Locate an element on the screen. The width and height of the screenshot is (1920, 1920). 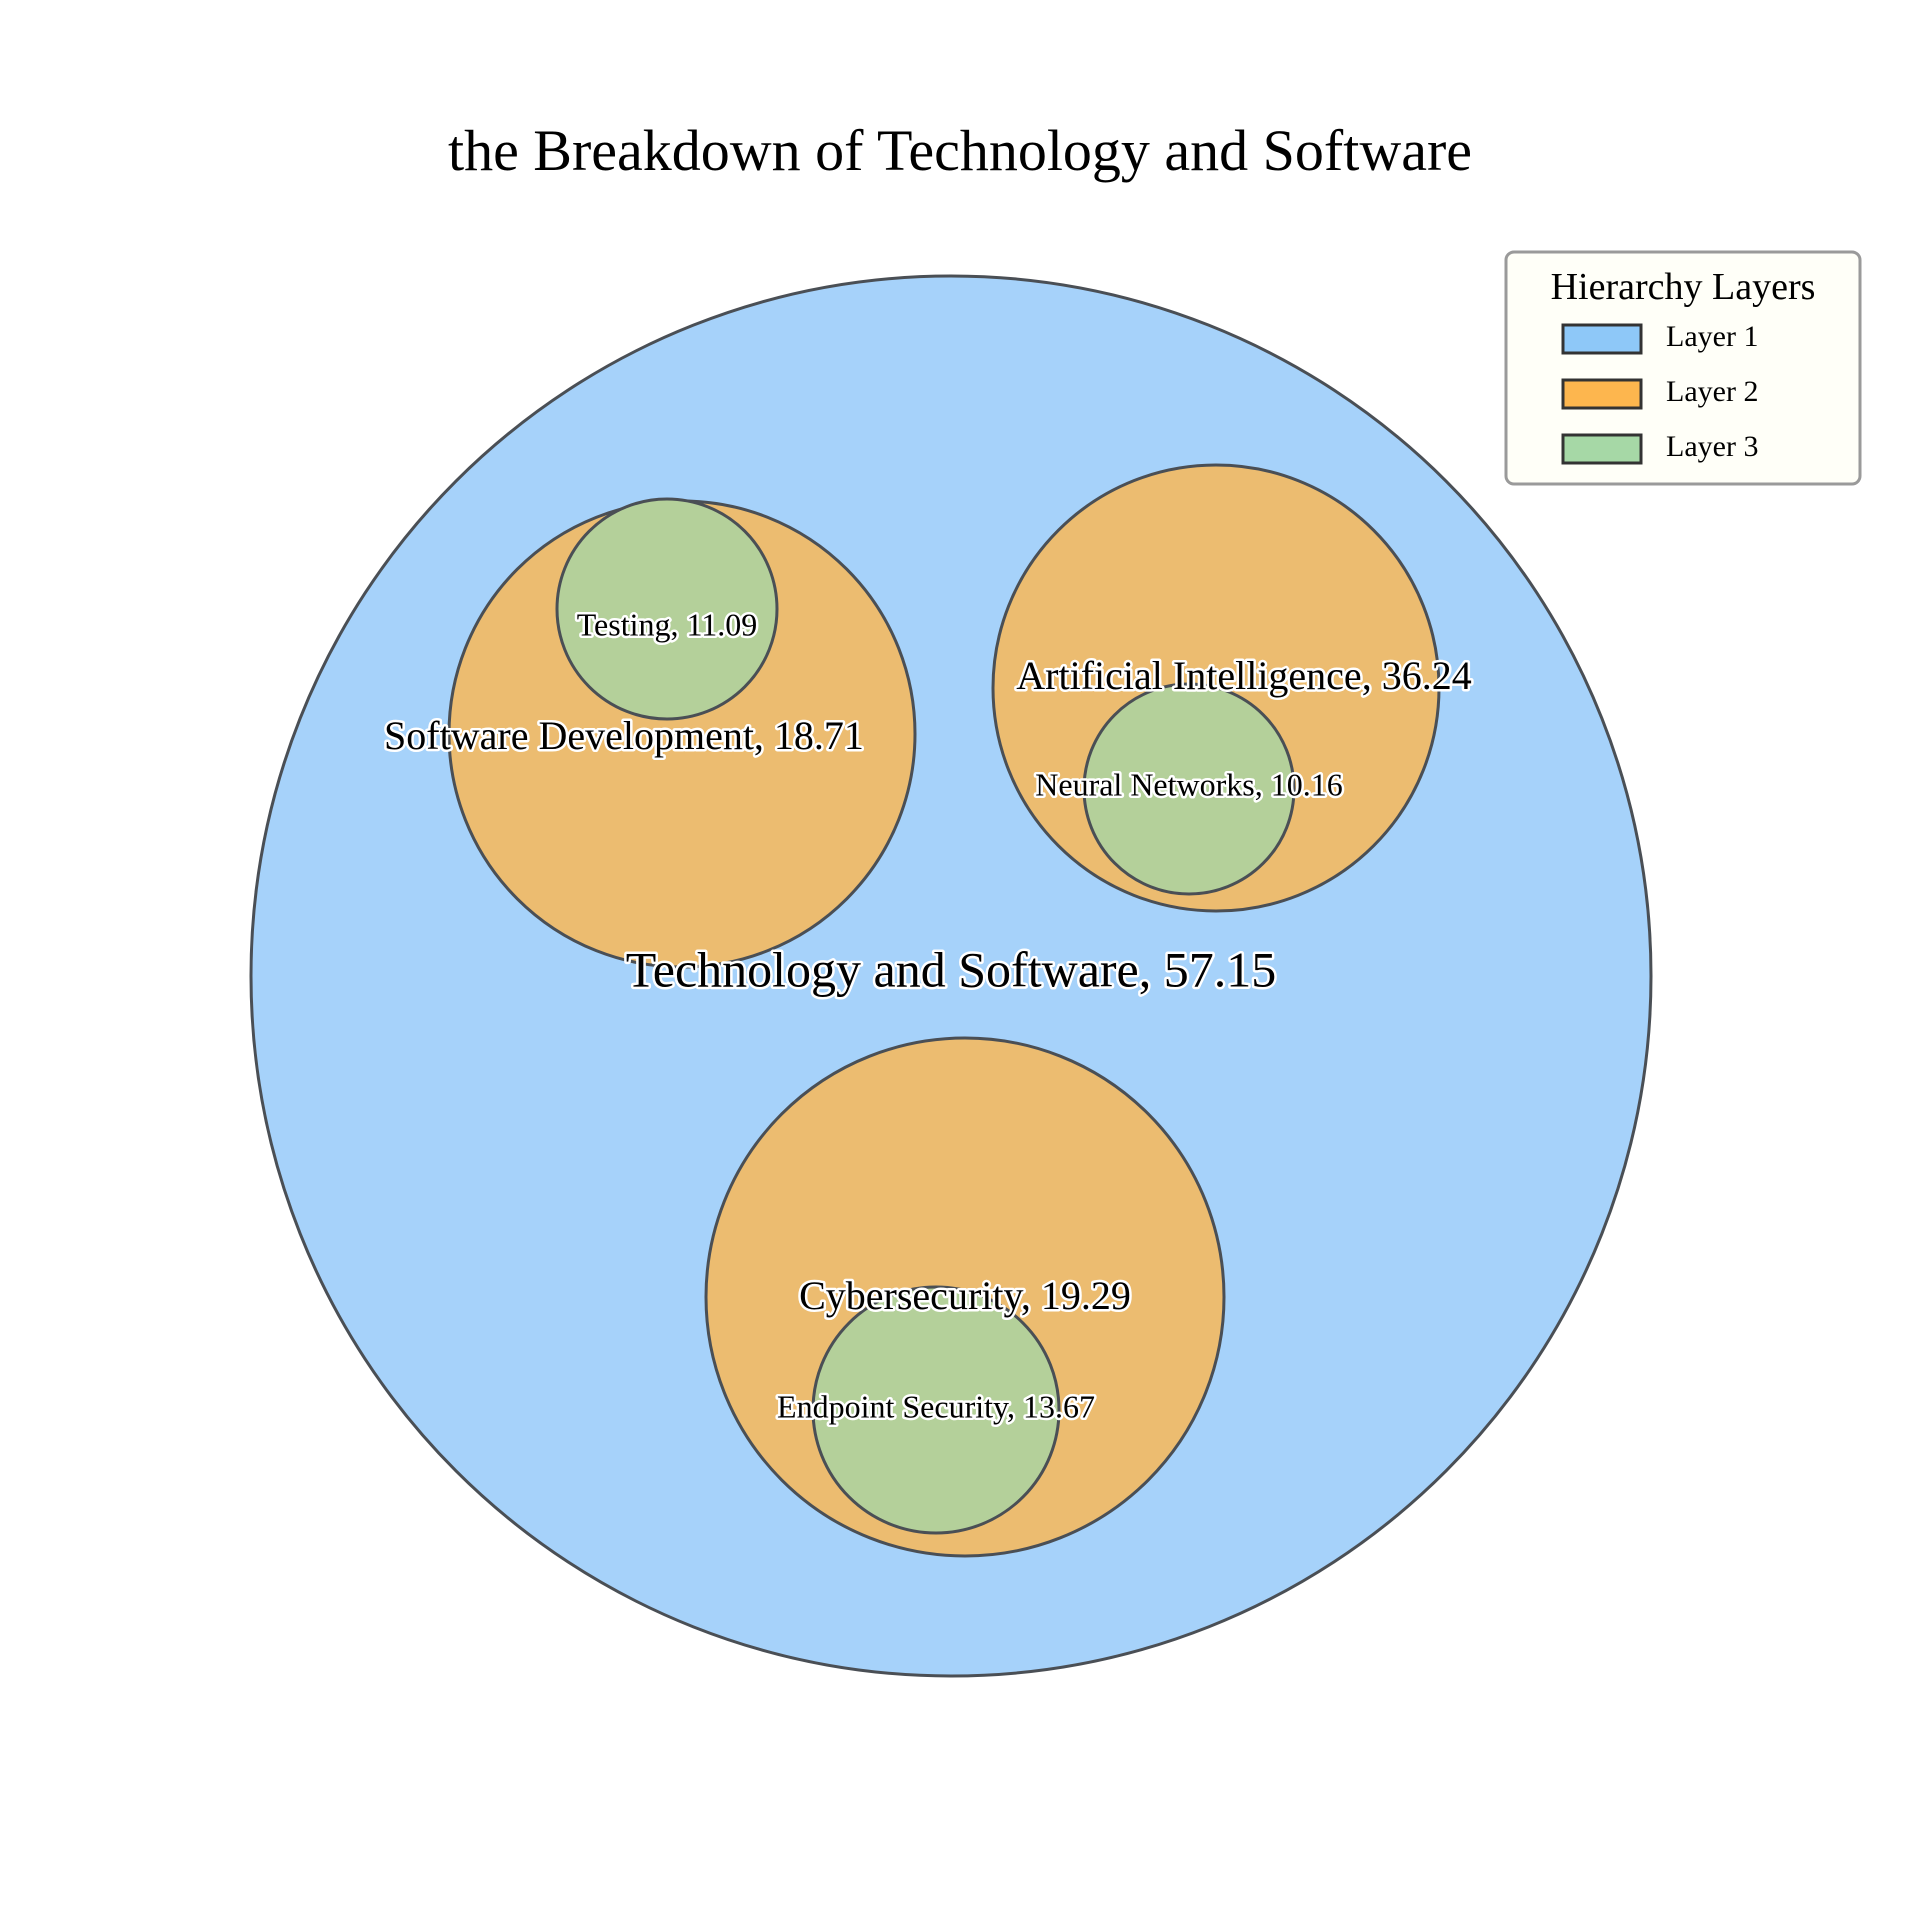
circle-nn is located at coordinates (1189, 789).